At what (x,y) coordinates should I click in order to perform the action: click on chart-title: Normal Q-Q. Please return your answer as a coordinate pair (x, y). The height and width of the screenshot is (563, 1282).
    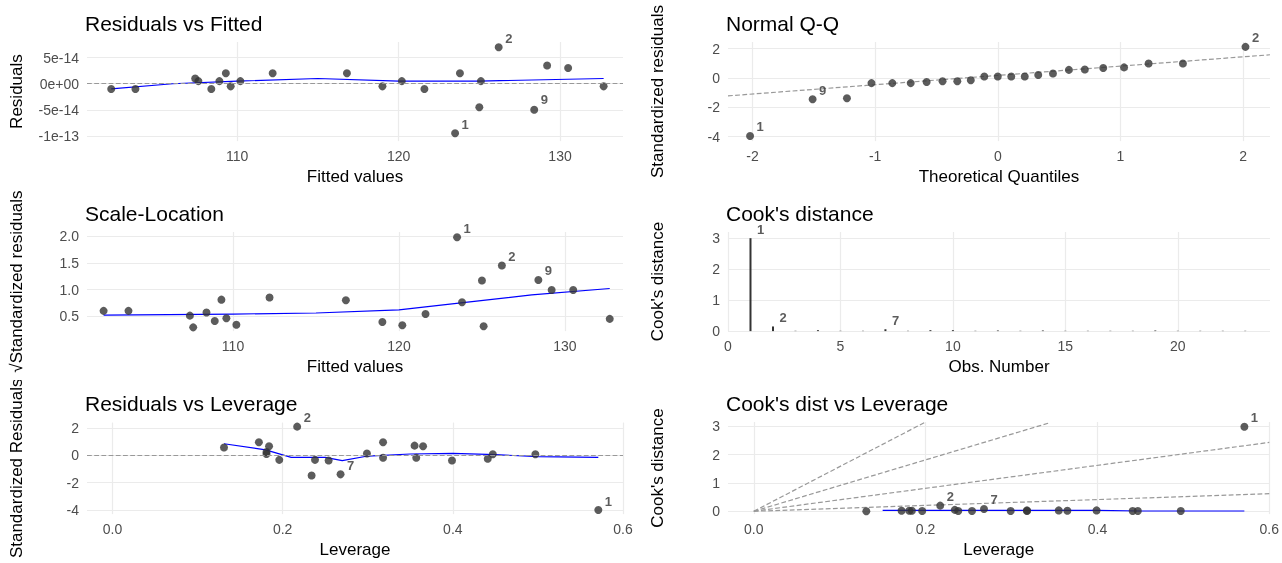
    Looking at the image, I should click on (783, 23).